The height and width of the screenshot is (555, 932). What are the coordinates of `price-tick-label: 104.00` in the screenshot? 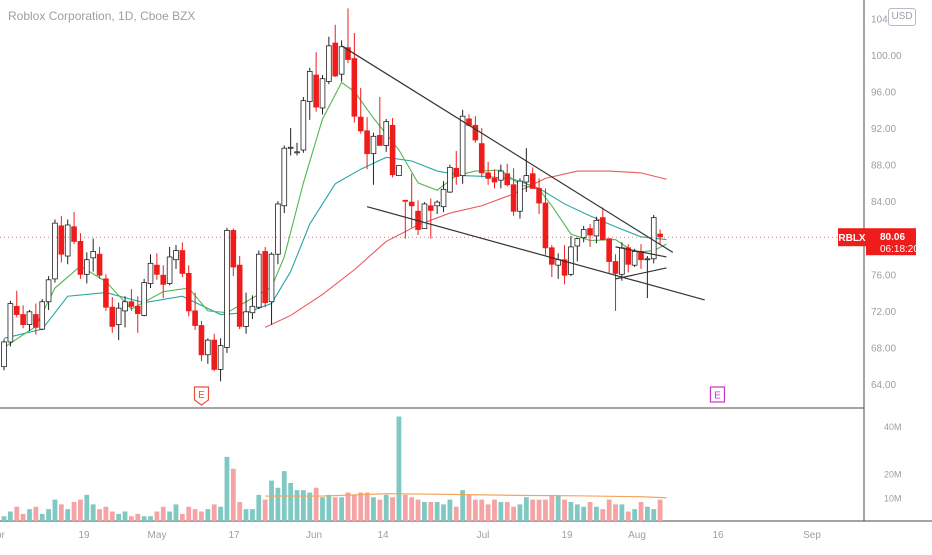 It's located at (886, 19).